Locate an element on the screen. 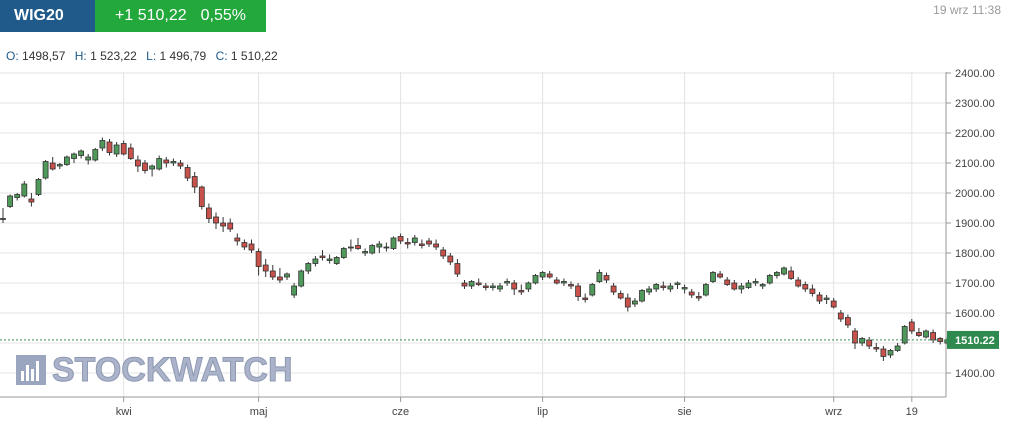 The height and width of the screenshot is (422, 1009). quote-header: WIG20 +1 510,22 0,55% 19 wrz 11:38 is located at coordinates (504, 16).